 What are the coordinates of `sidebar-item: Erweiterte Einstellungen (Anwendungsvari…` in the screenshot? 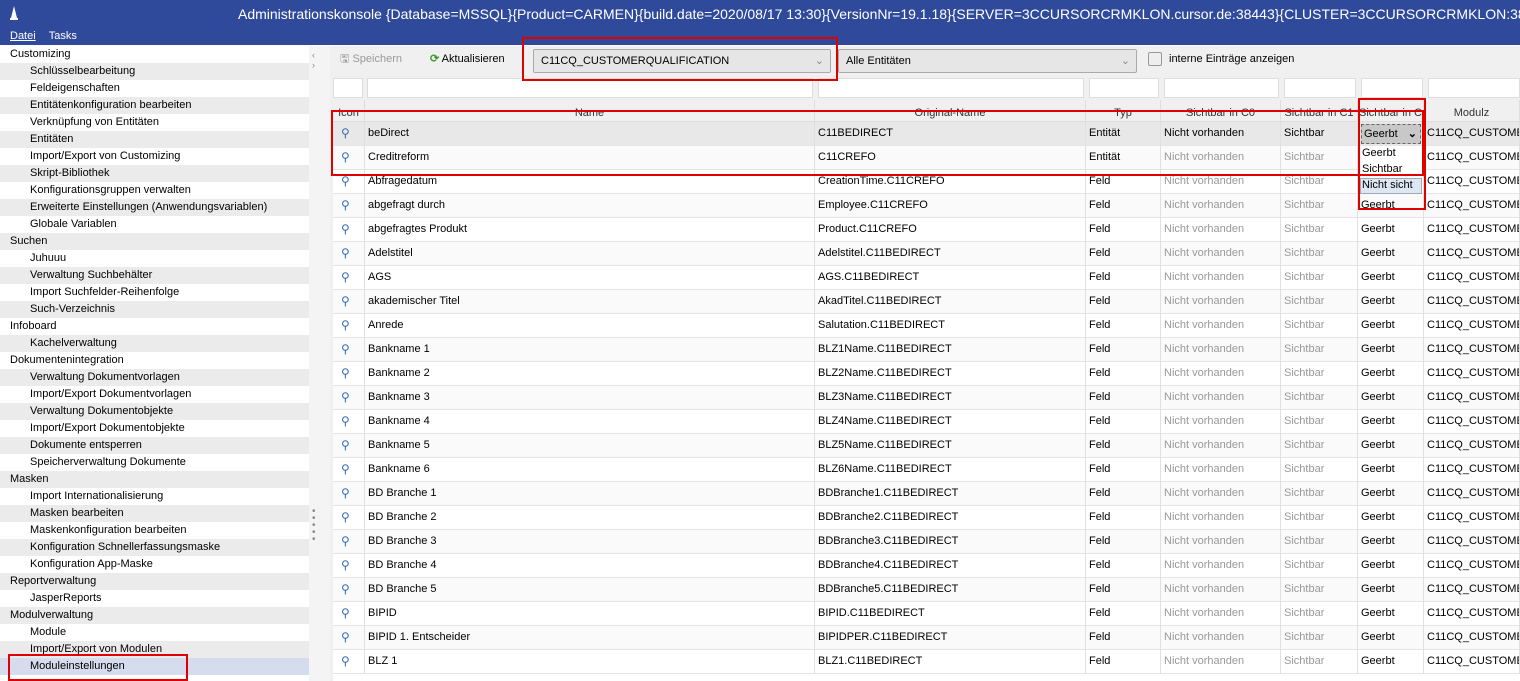 It's located at (154, 207).